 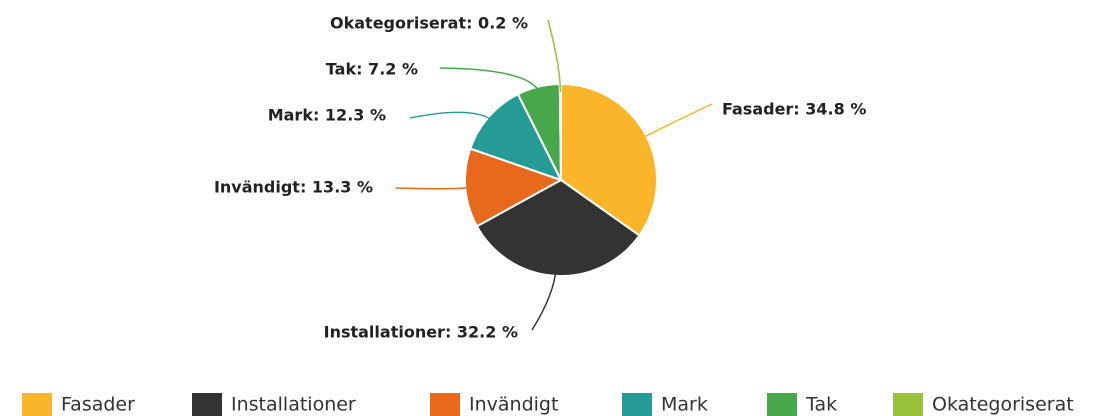 I want to click on legend-label: Installationer, so click(x=293, y=405).